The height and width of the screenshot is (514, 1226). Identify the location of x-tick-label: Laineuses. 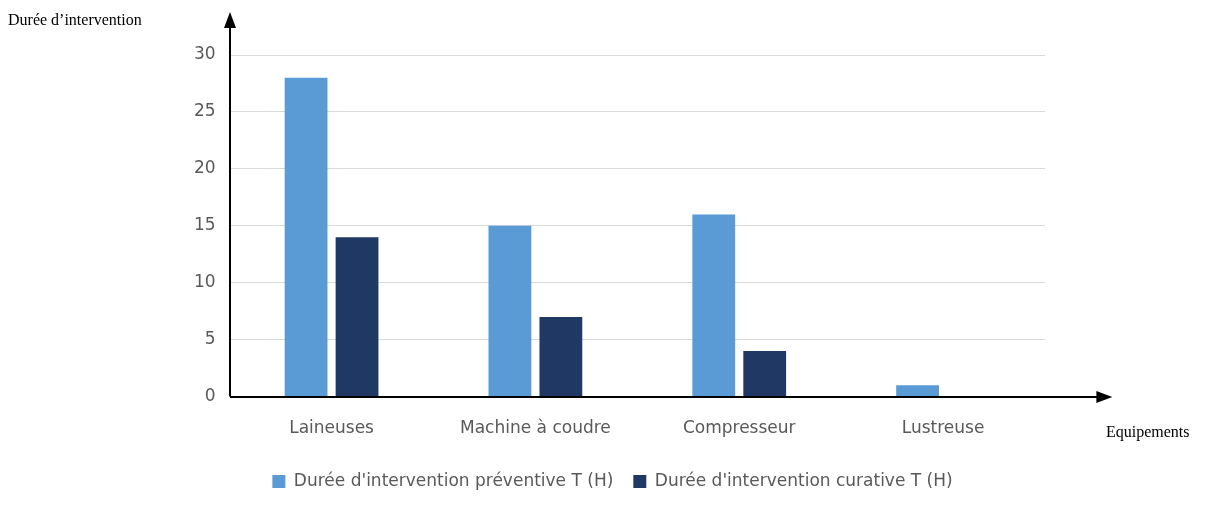
(332, 427).